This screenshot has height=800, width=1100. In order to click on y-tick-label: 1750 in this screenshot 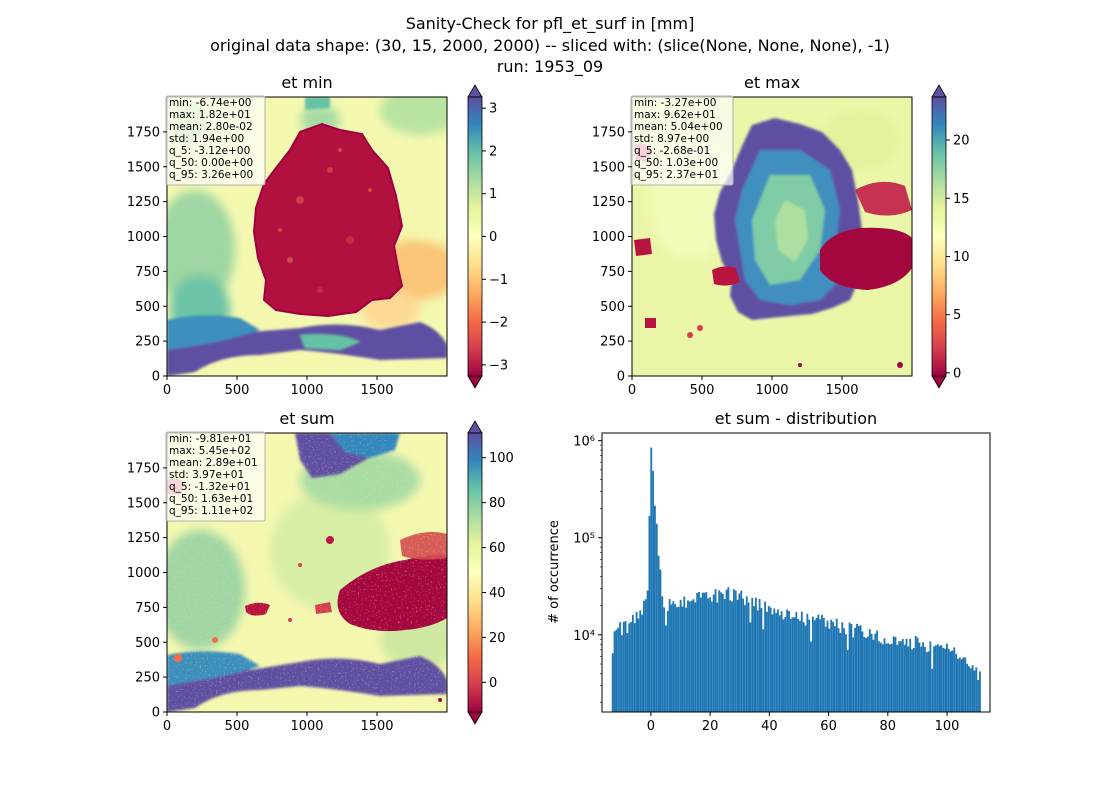, I will do `click(143, 132)`.